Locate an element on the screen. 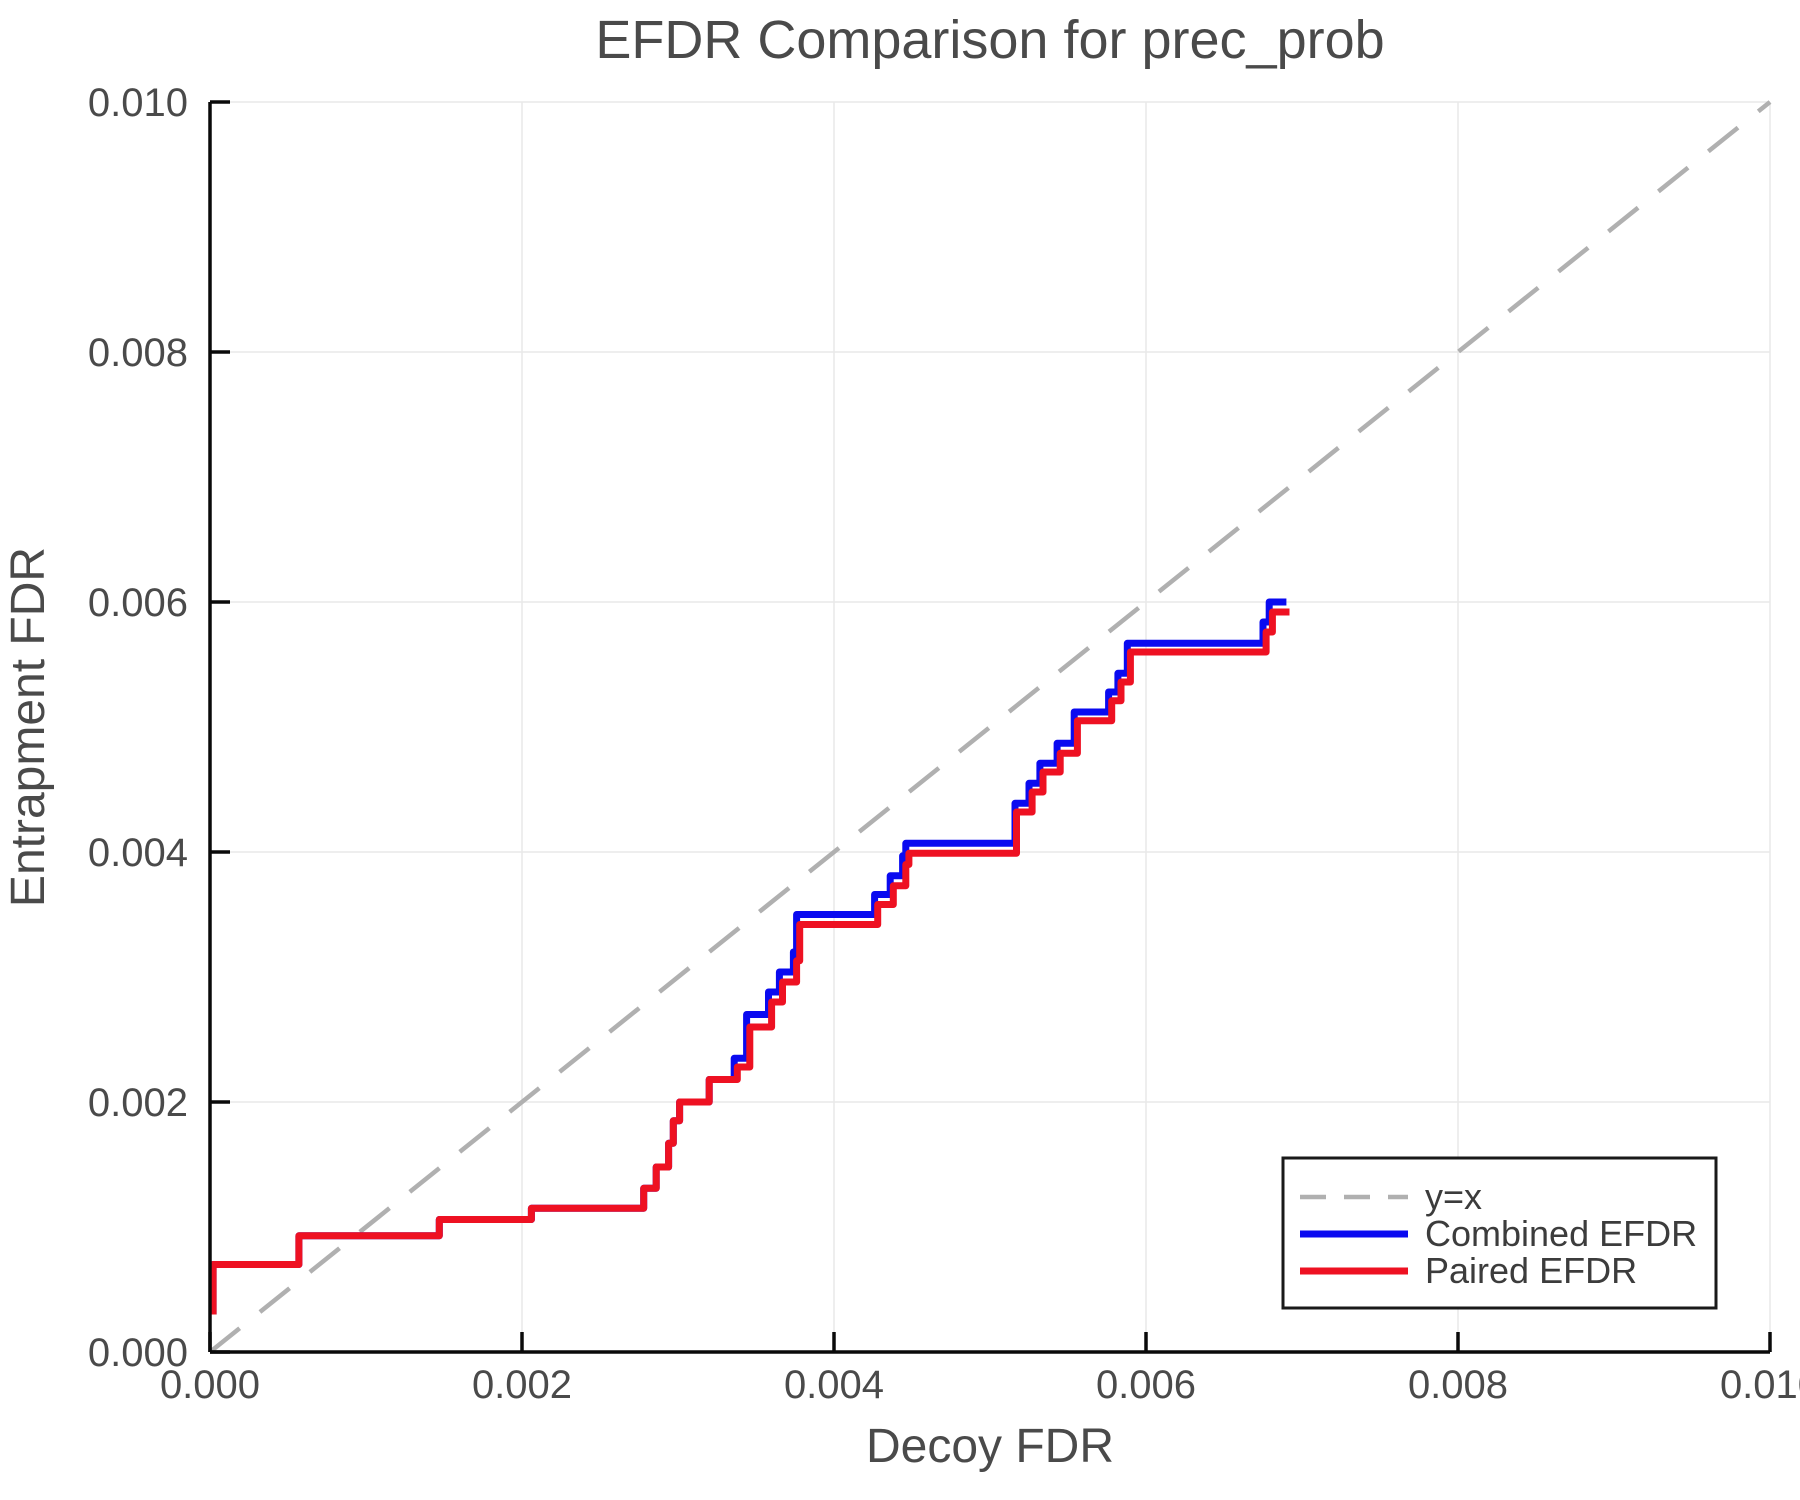 This screenshot has width=1800, height=1500. x-axis-label: Decoy FDR is located at coordinates (990, 1446).